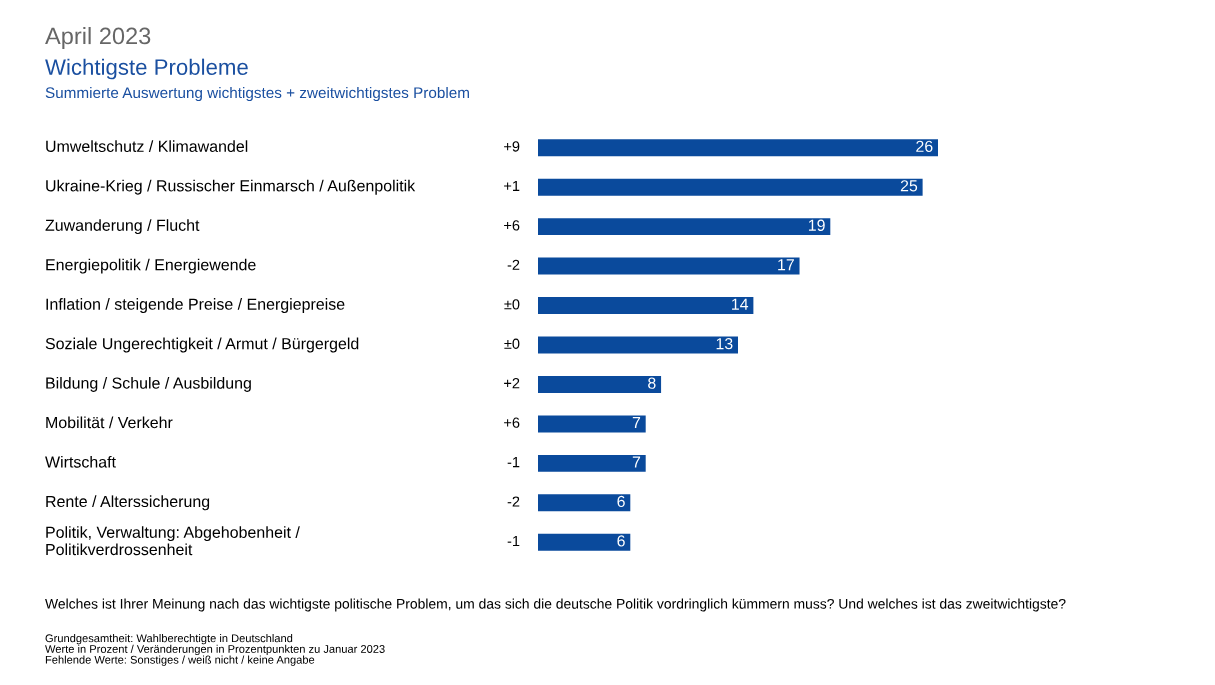 Image resolution: width=1215 pixels, height=685 pixels. I want to click on y-tick-label: Energiepolitik / Energiewende, so click(151, 266).